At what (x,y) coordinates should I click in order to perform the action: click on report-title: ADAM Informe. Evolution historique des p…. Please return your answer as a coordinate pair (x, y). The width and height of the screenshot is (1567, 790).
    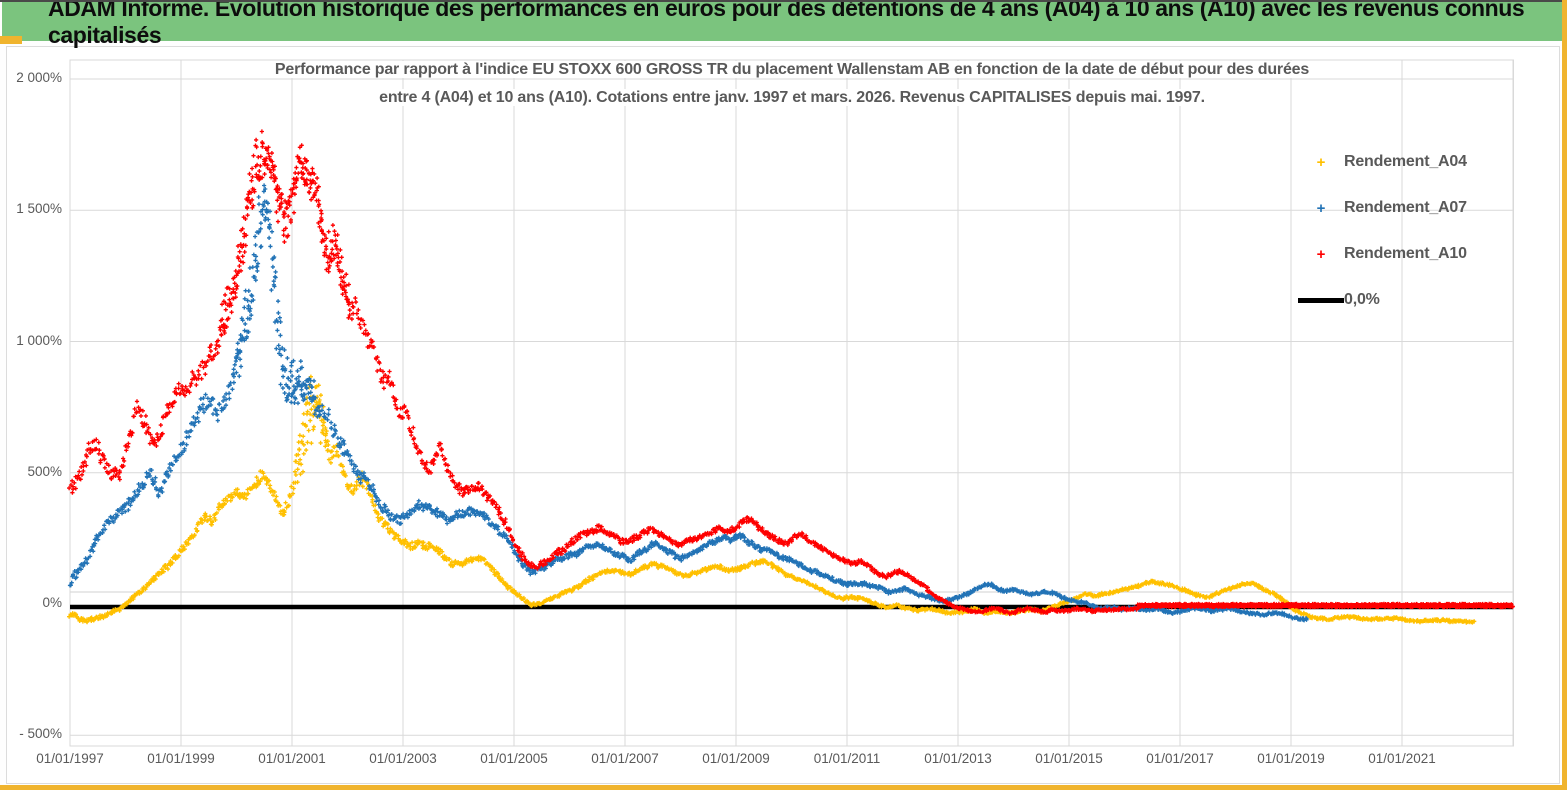
    Looking at the image, I should click on (786, 24).